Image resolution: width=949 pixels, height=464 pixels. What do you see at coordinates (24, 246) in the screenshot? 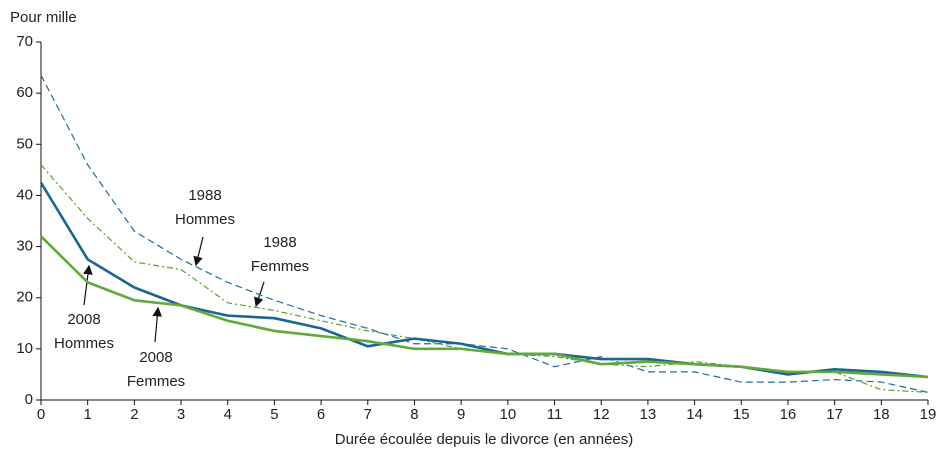
I see `y-tick-label: 30` at bounding box center [24, 246].